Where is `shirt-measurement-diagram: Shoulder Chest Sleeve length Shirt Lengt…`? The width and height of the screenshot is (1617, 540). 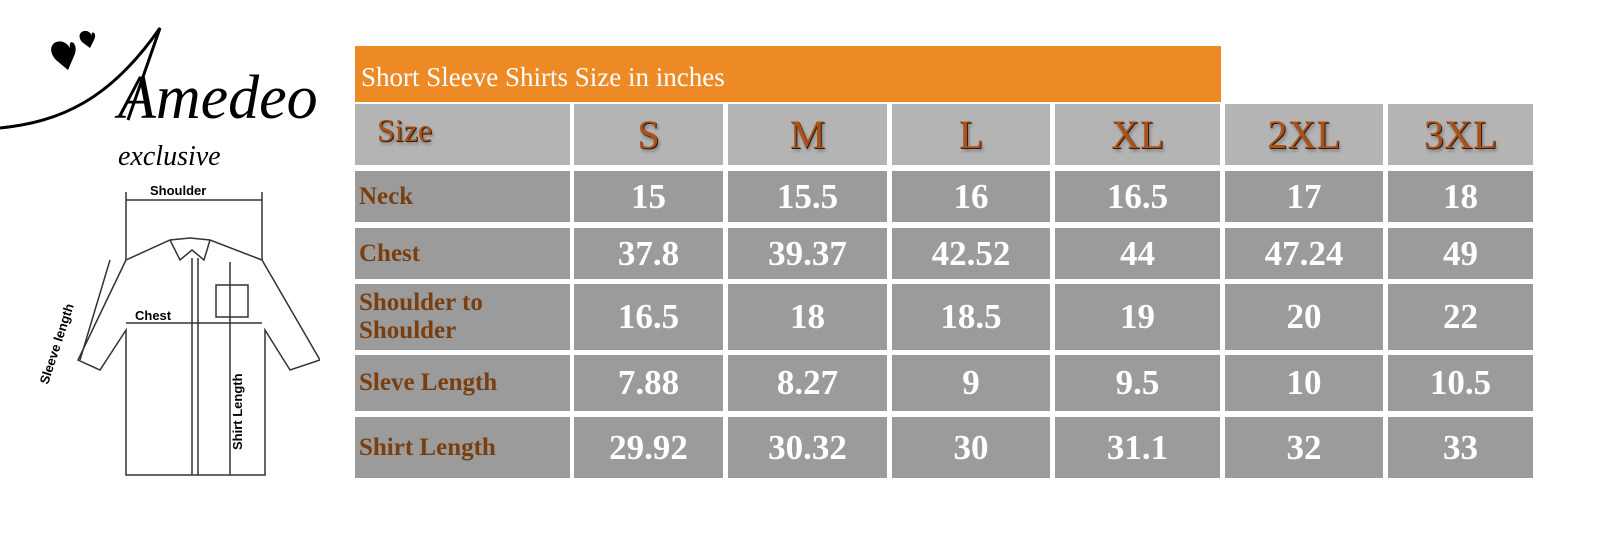
shirt-measurement-diagram: Shoulder Chest Sleeve length Shirt Lengt… is located at coordinates (178, 329).